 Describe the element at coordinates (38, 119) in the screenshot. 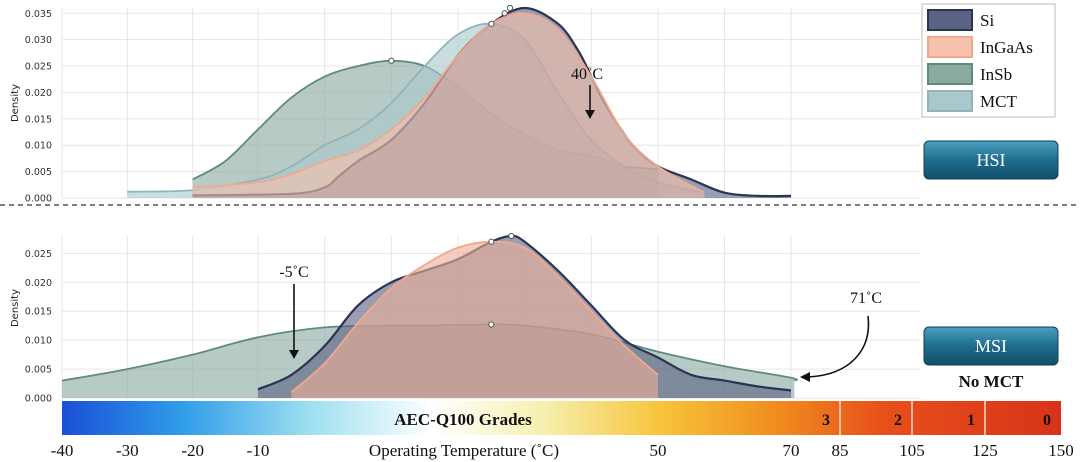

I see `hsi-y-tick-3: 0.015` at that location.